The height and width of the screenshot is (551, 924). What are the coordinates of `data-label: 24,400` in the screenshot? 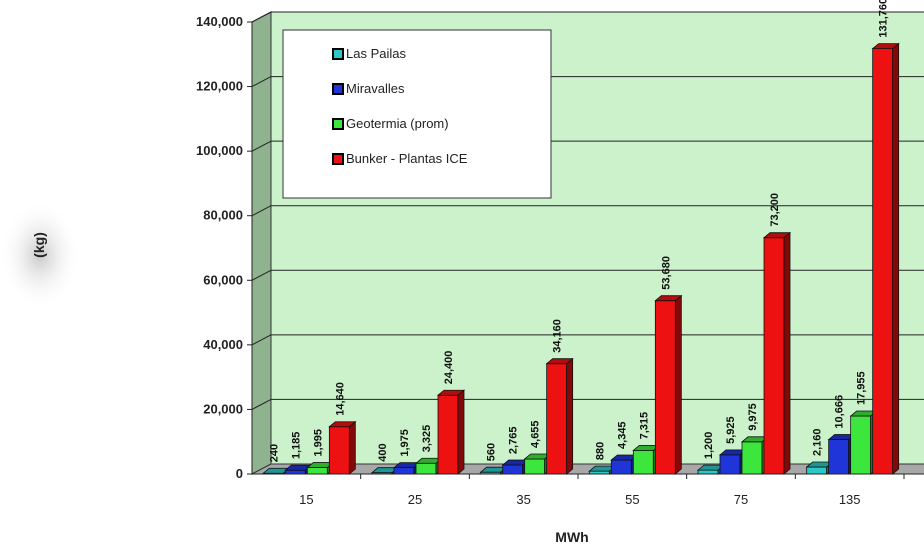 It's located at (449, 368).